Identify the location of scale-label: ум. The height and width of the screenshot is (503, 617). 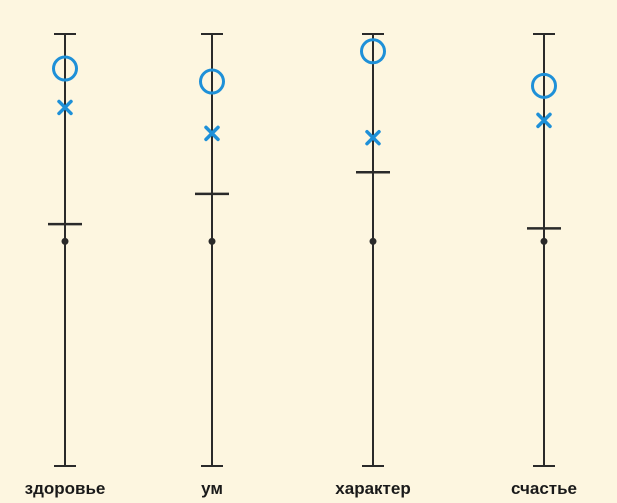
(212, 488).